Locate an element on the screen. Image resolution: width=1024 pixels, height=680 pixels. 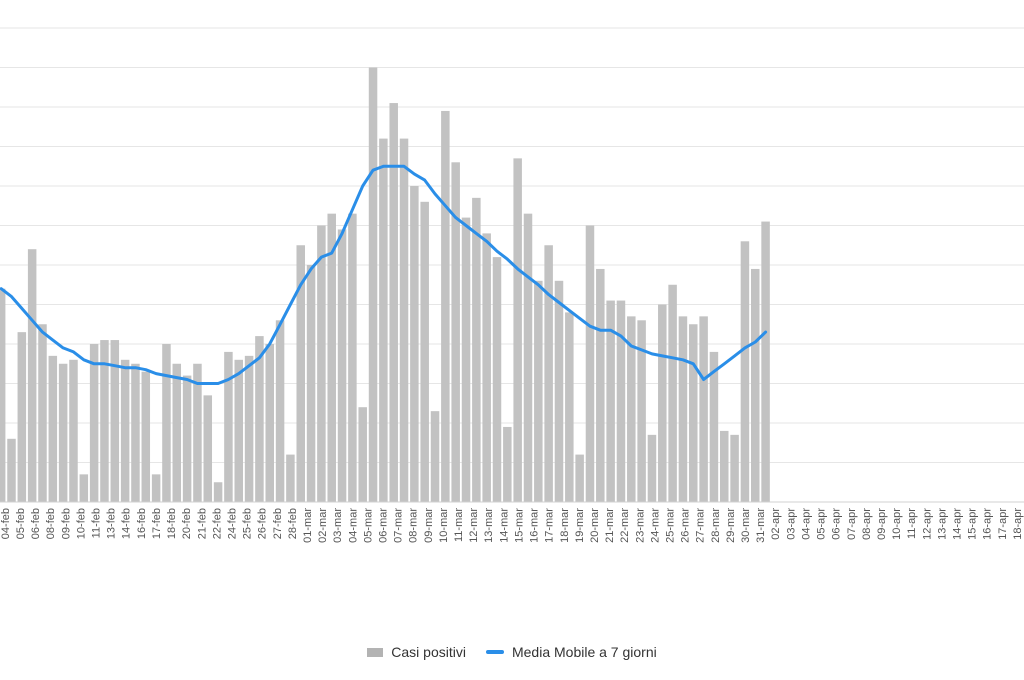
x-tick-label: 24-feb is located at coordinates (233, 523).